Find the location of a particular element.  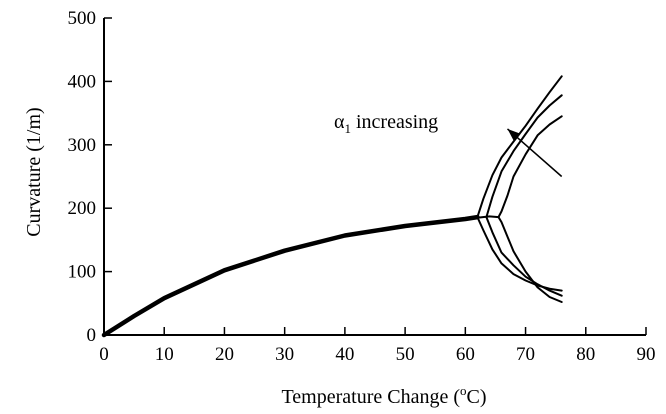

x-axis-title-degree: o is located at coordinates (463, 390).